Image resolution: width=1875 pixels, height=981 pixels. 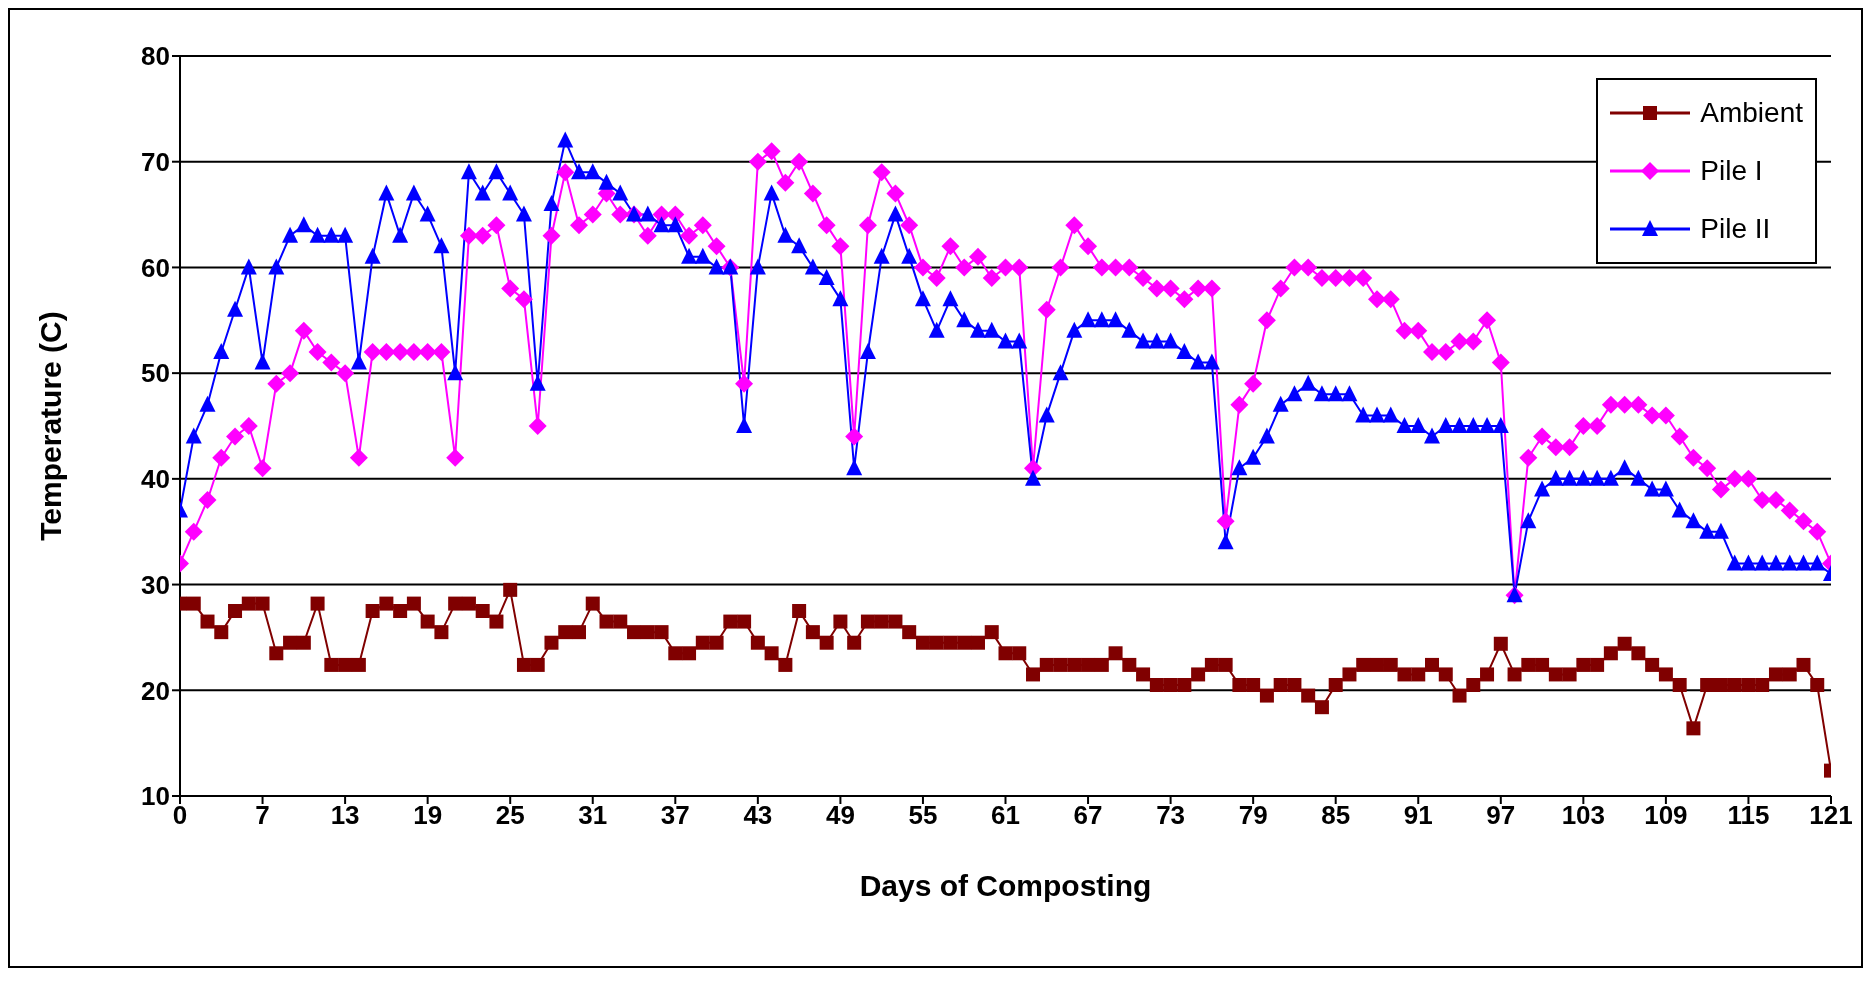 What do you see at coordinates (155, 267) in the screenshot?
I see `y-tick-label: 60` at bounding box center [155, 267].